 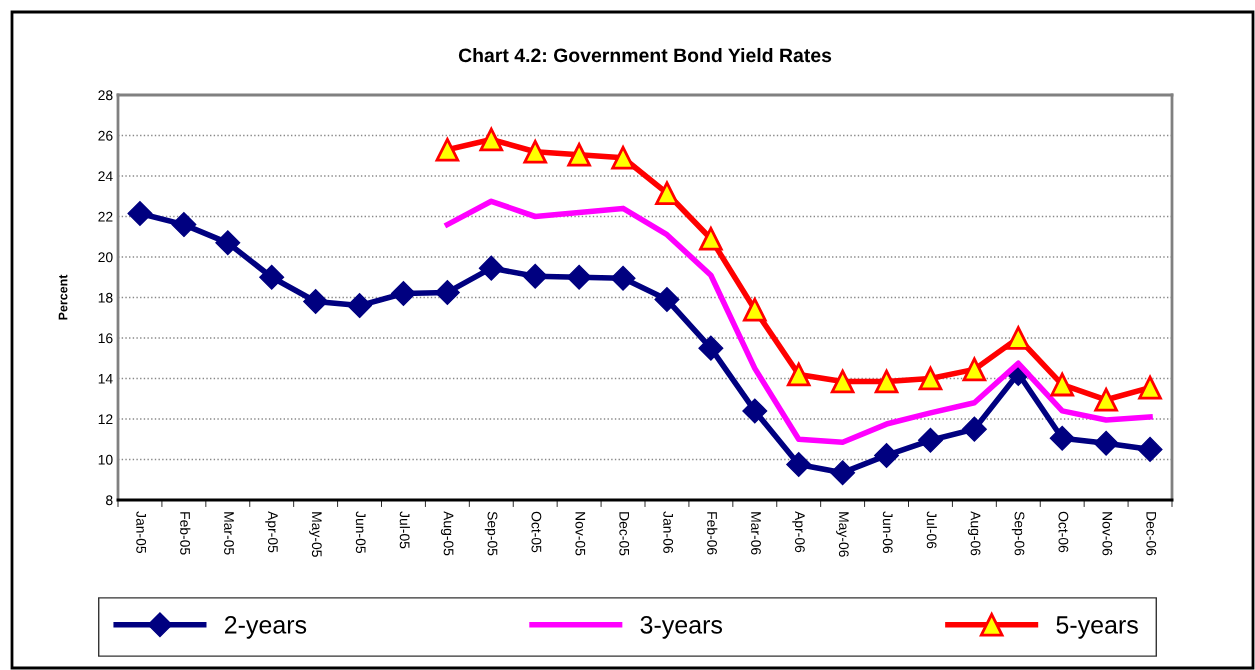 I want to click on x-tick-label: Jul-05, so click(x=404, y=530).